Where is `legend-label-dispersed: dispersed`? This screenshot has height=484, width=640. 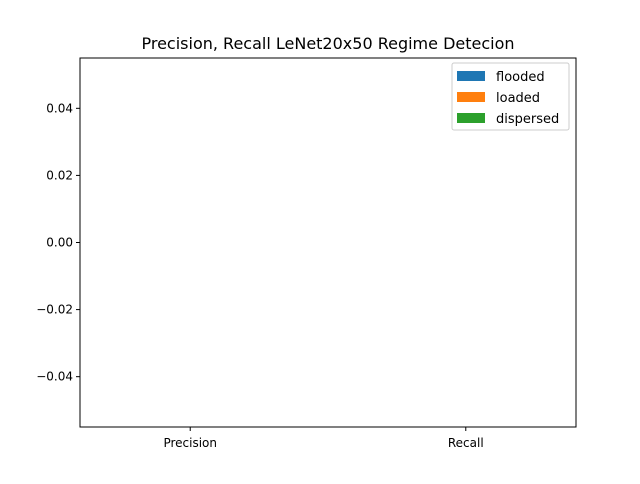 legend-label-dispersed: dispersed is located at coordinates (527, 119).